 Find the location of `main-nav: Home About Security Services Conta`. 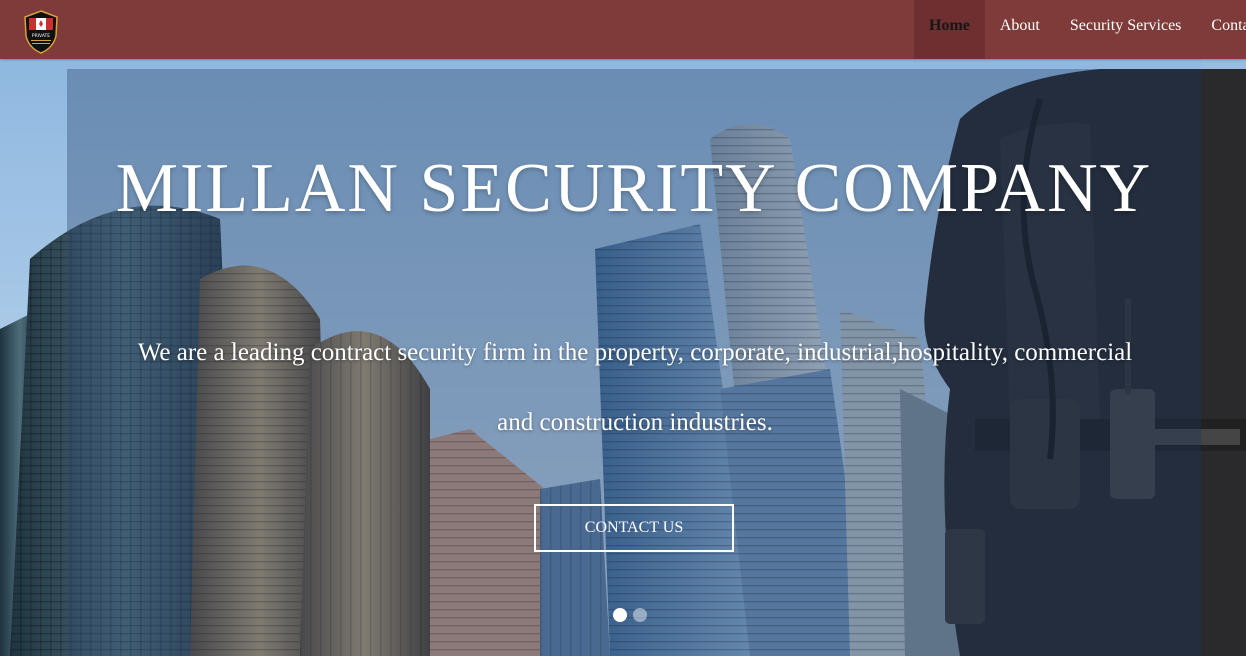

main-nav: Home About Security Services Conta is located at coordinates (1080, 29).